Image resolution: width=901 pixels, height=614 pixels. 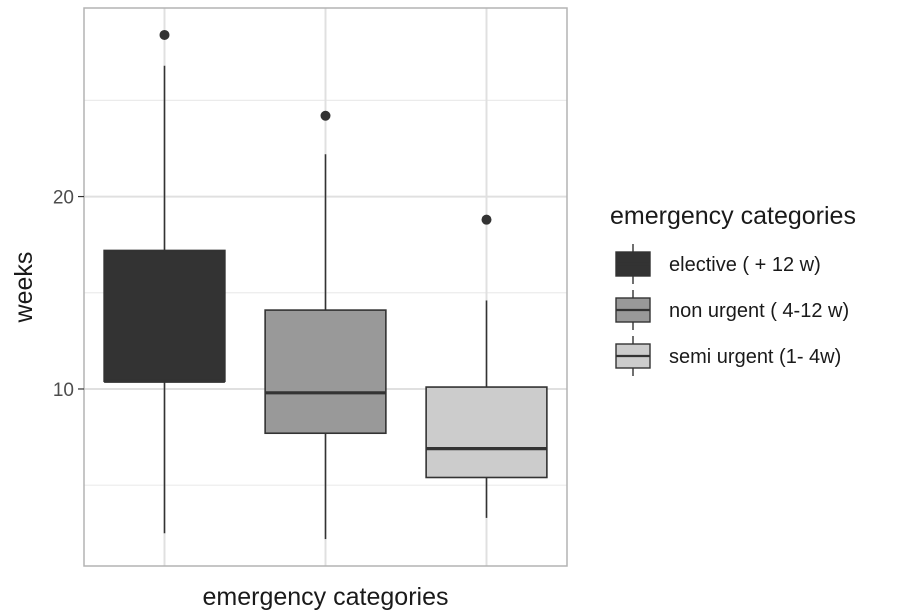 I want to click on y-axis-title: weeks, so click(x=24, y=288).